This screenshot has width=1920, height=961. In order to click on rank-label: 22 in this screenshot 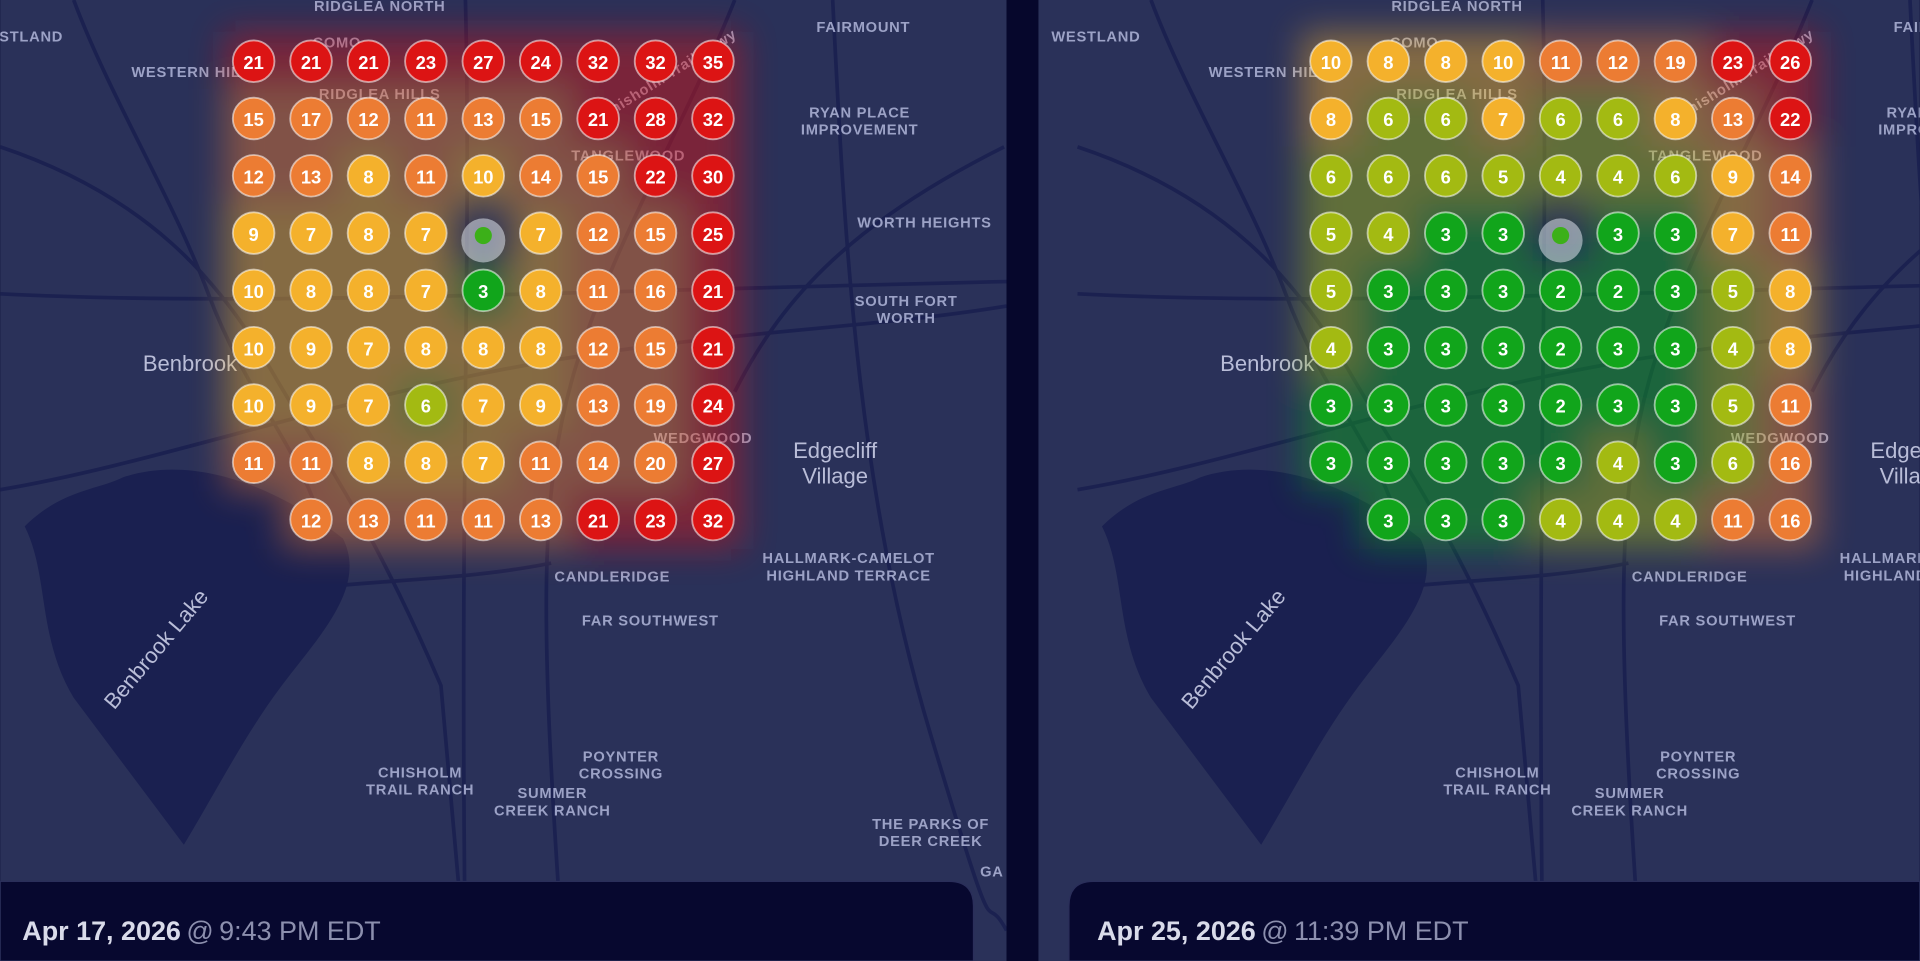, I will do `click(655, 177)`.